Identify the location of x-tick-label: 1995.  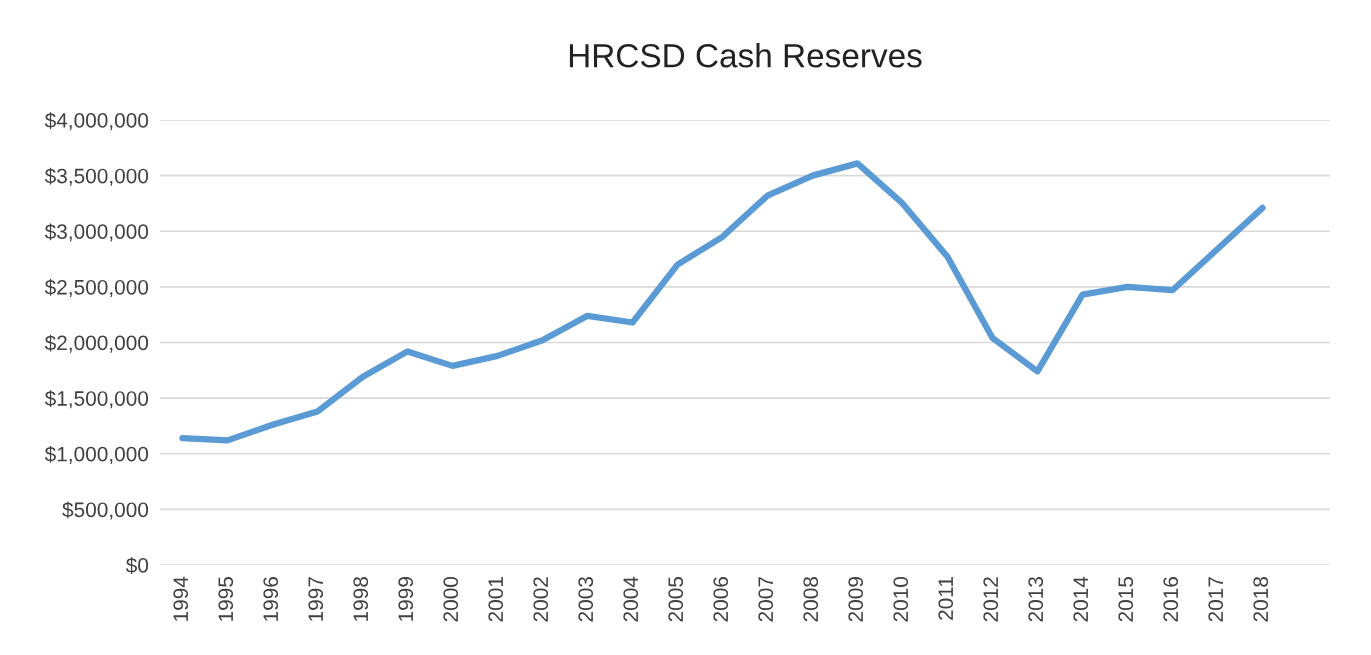
(226, 598).